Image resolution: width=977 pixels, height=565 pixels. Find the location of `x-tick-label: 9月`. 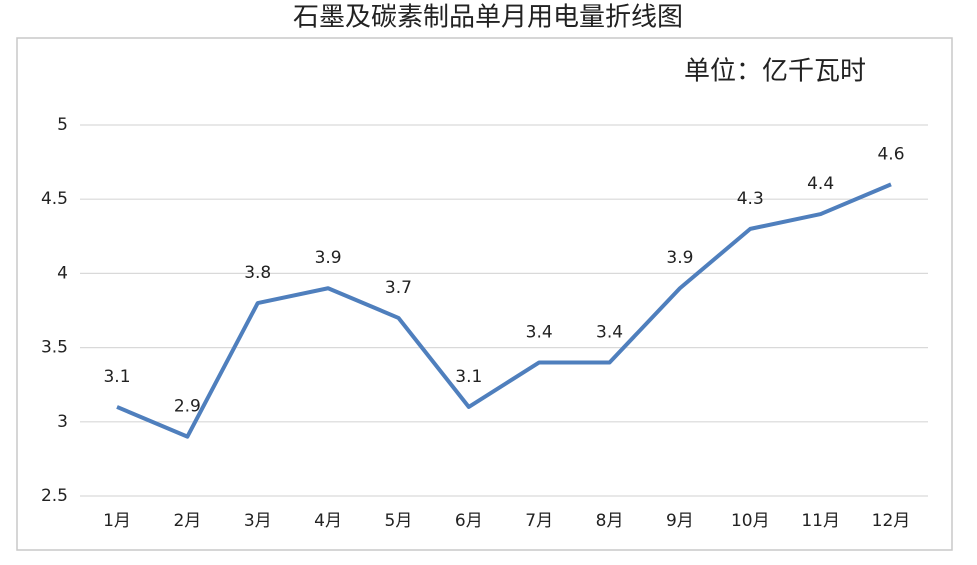

x-tick-label: 9月 is located at coordinates (680, 521).